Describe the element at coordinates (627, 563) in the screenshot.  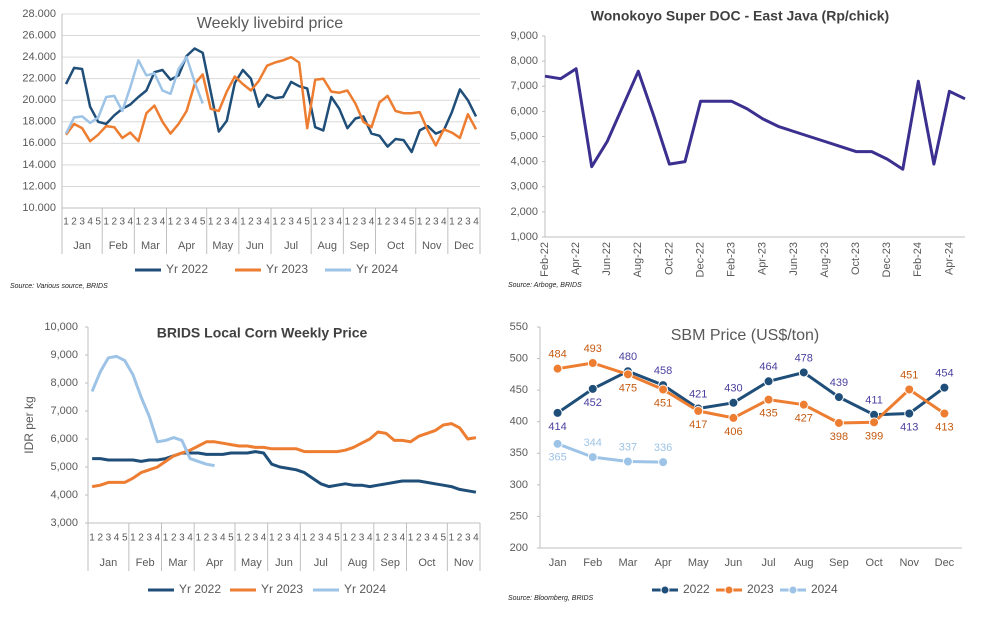
I see `x-tick-label: Mar` at that location.